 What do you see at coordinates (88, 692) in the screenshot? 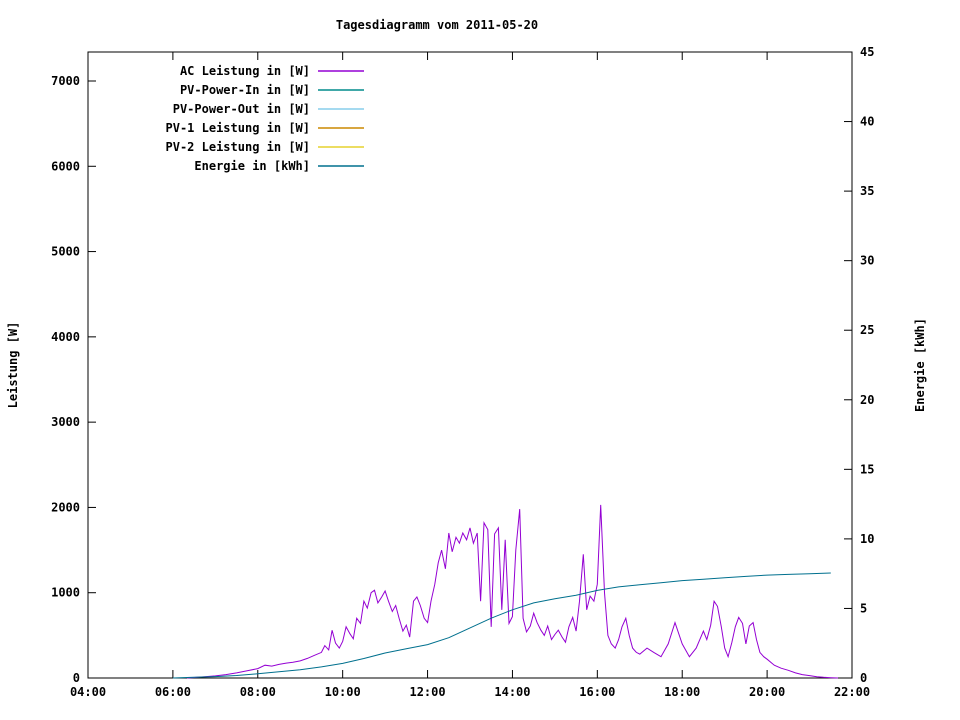
I see `x-tick-label: 04:00` at bounding box center [88, 692].